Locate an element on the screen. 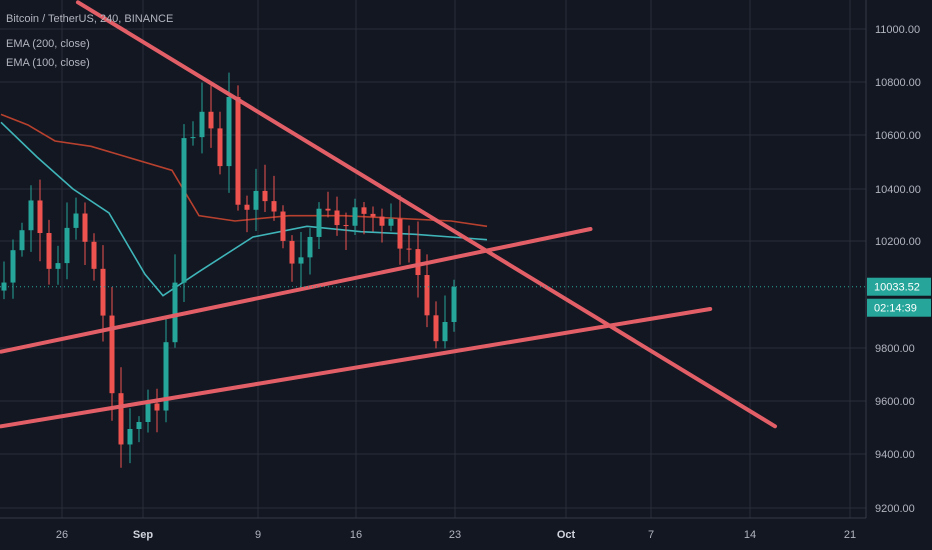  y-tick-label: 11000.00 is located at coordinates (897, 30).